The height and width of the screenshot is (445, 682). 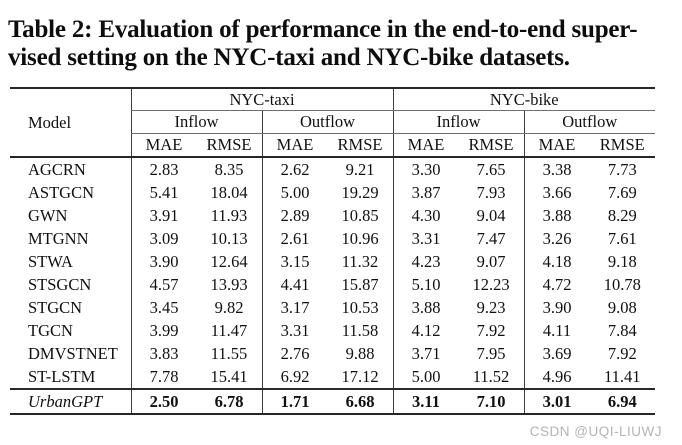 I want to click on metric-cell: 18.04, so click(x=229, y=192).